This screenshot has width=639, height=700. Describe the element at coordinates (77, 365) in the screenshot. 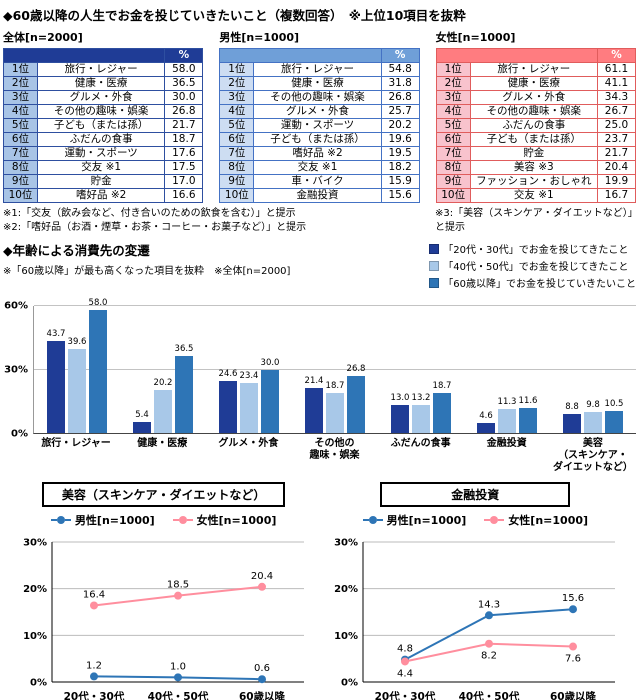

I see `bar-group: 43.7 39.6 58.0` at that location.